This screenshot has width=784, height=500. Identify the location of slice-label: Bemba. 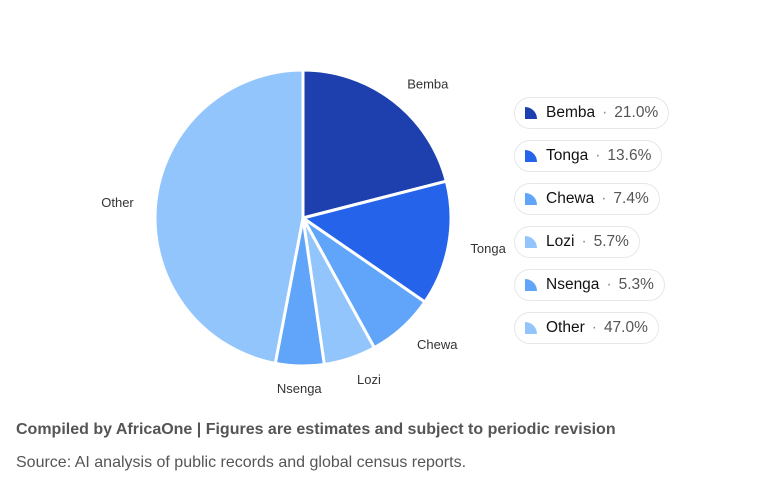
(428, 84).